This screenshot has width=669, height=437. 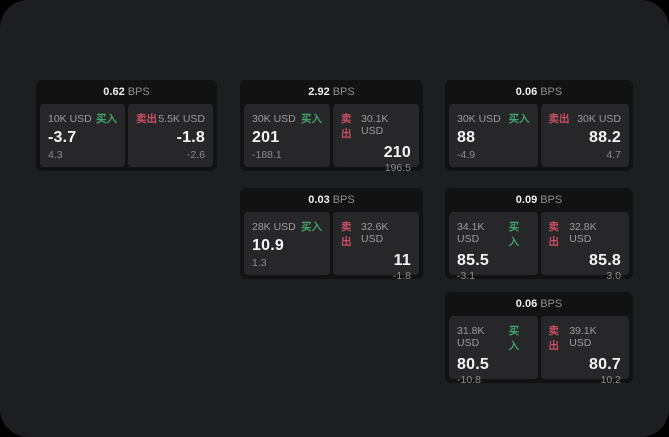 I want to click on sell-size: 32.8K USD, so click(x=583, y=233).